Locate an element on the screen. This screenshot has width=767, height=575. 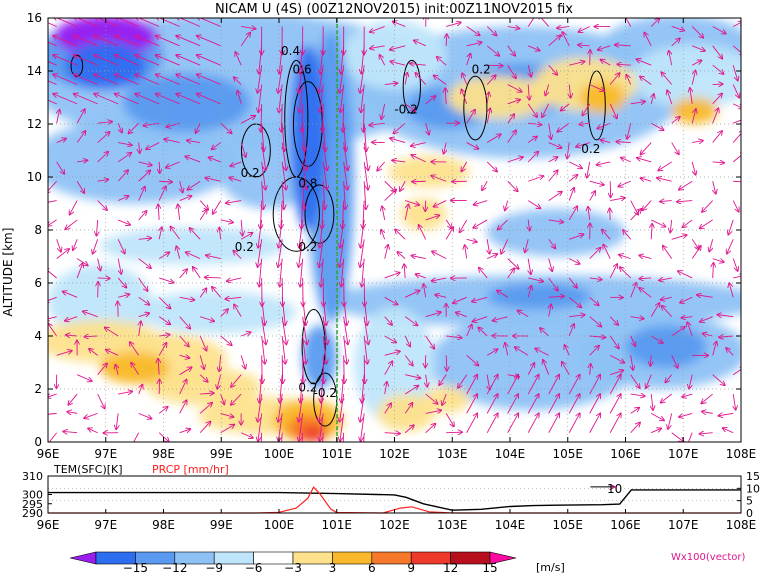
panel-x-tick-label: 108E is located at coordinates (741, 525).